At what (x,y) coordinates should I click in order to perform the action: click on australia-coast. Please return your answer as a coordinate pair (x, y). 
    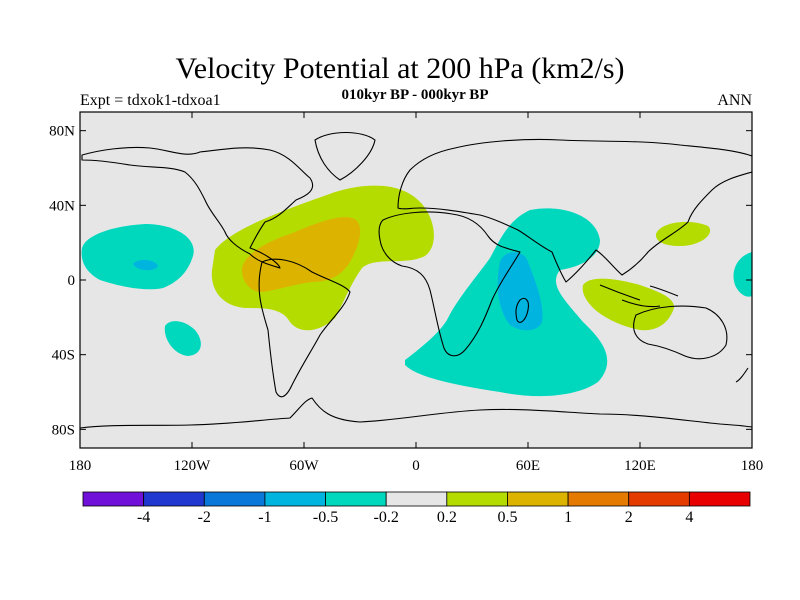
    Looking at the image, I should click on (680, 332).